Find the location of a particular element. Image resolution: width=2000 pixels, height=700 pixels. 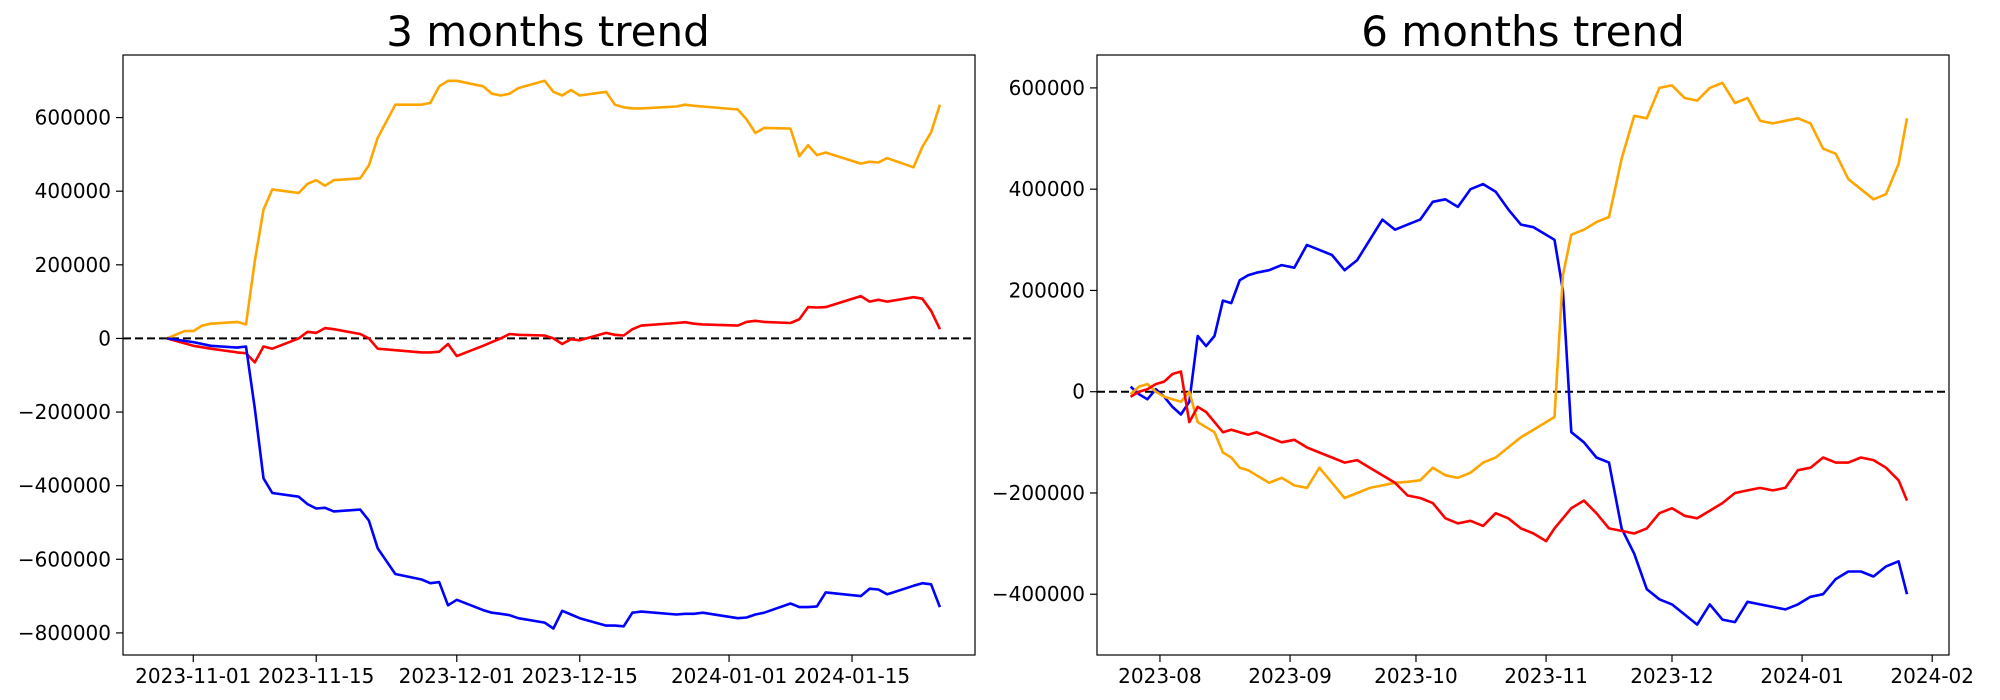

x-tick-label: 2024-01-15 is located at coordinates (852, 676).